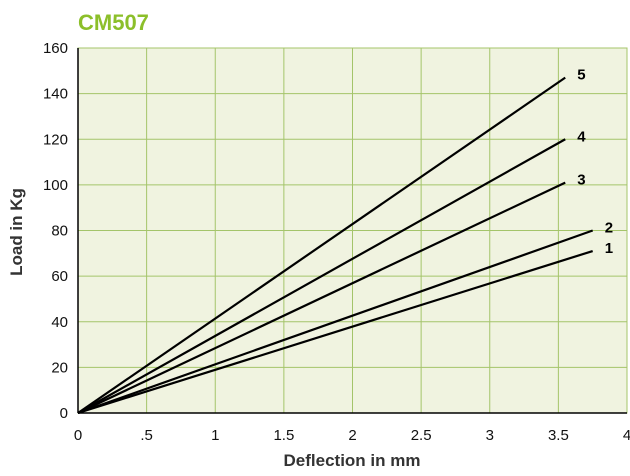 This screenshot has height=476, width=630. I want to click on y-tick-label: 140, so click(55, 94).